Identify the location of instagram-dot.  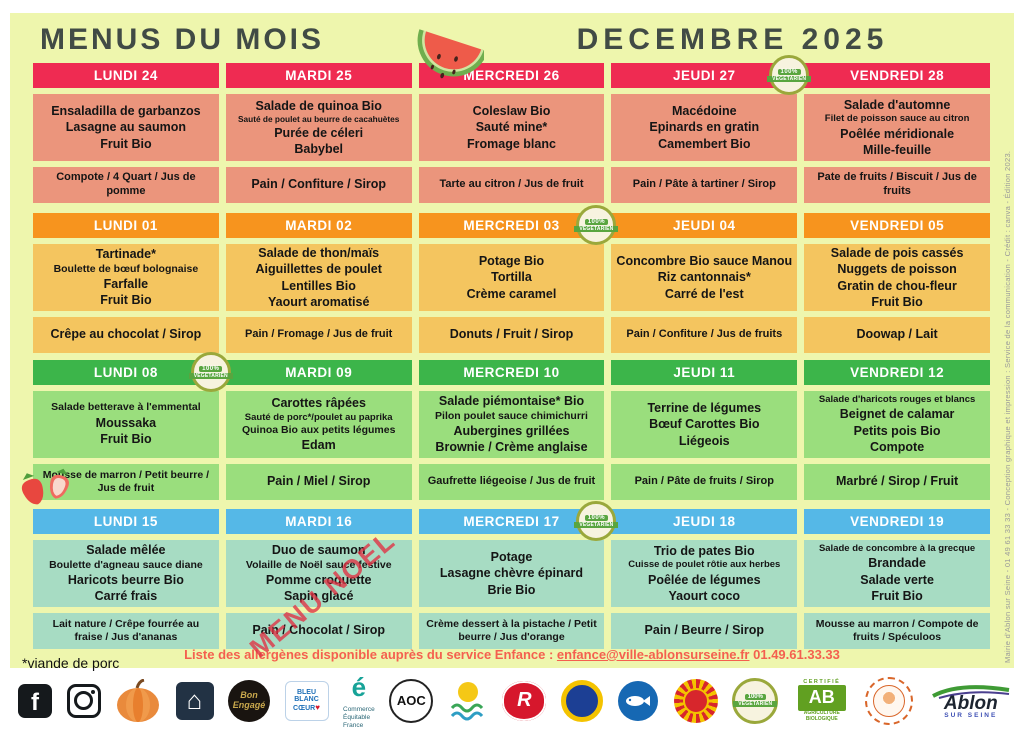
(92, 691).